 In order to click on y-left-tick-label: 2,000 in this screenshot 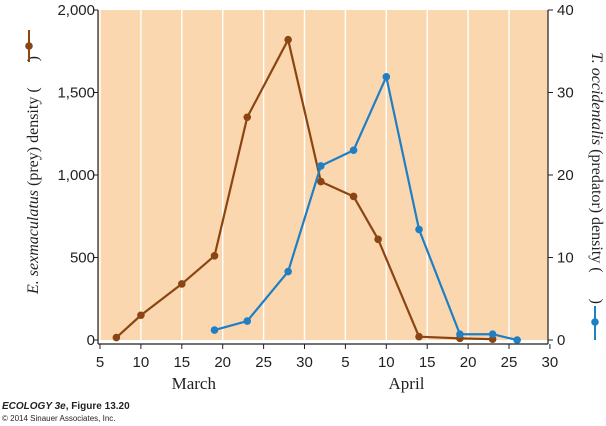, I will do `click(76, 10)`.